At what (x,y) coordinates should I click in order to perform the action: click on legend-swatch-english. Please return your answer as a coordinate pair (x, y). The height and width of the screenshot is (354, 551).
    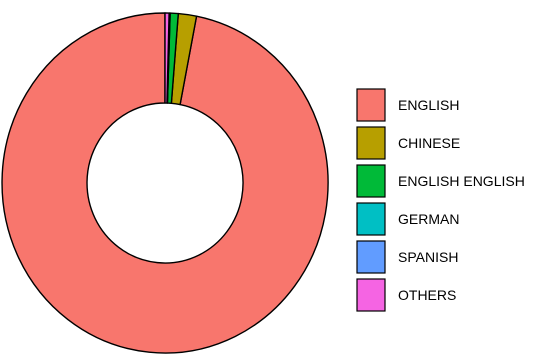
    Looking at the image, I should click on (371, 105).